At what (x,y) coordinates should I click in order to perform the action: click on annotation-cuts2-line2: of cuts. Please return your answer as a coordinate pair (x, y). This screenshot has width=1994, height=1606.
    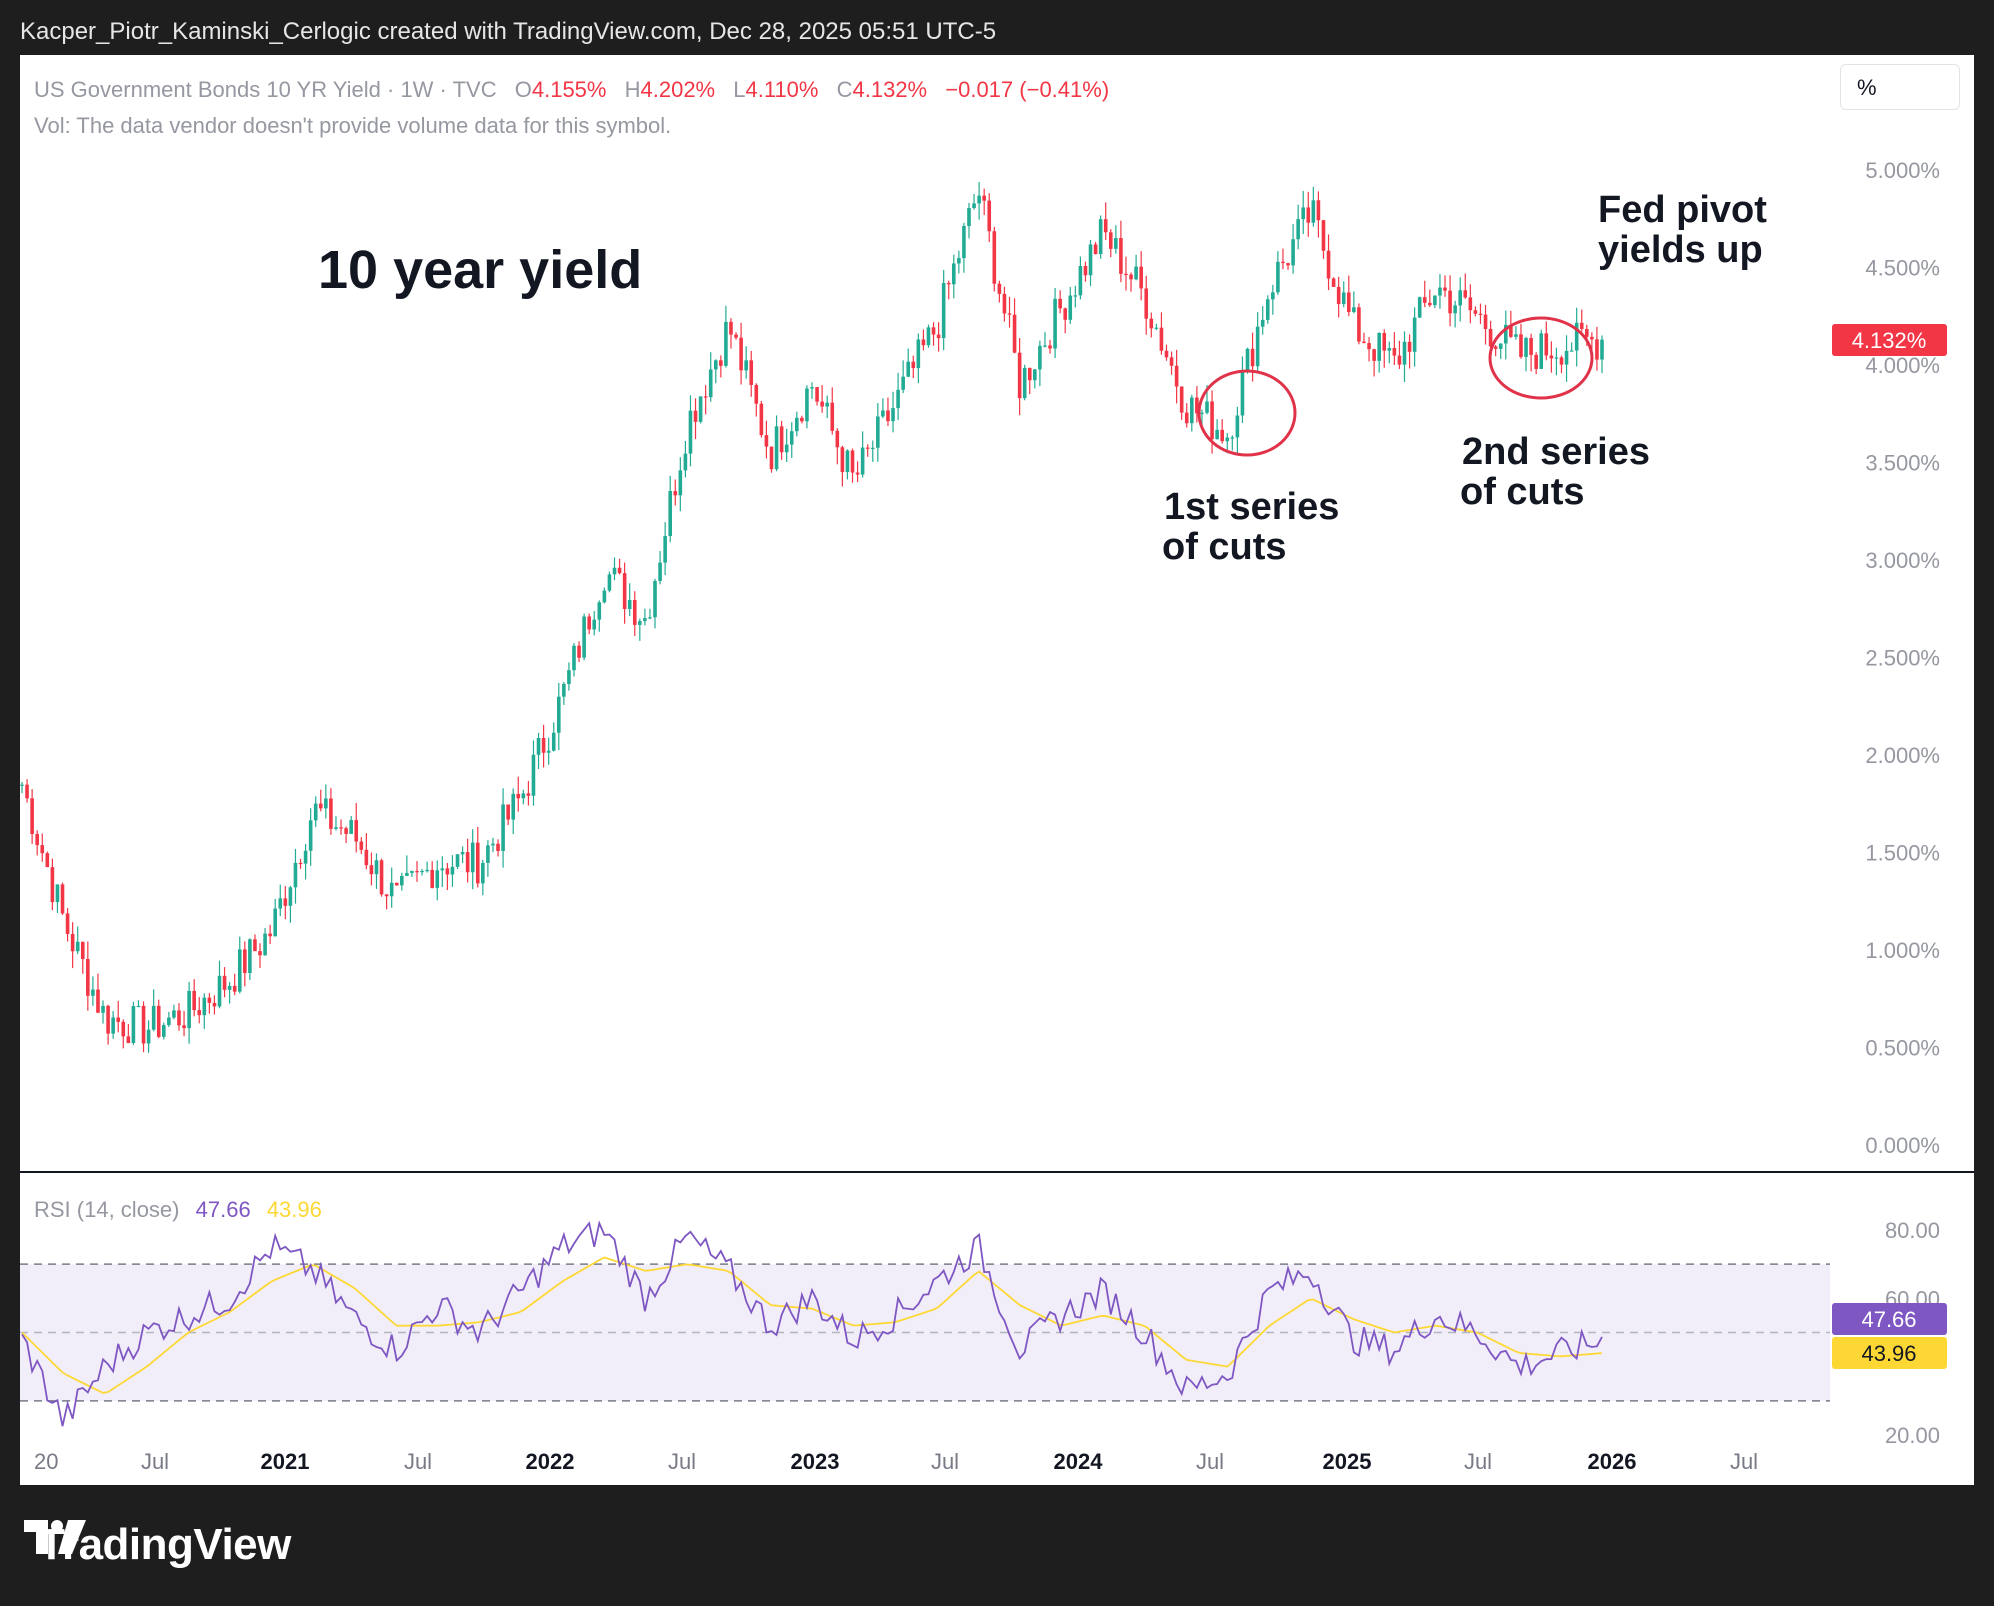
    Looking at the image, I should click on (1522, 492).